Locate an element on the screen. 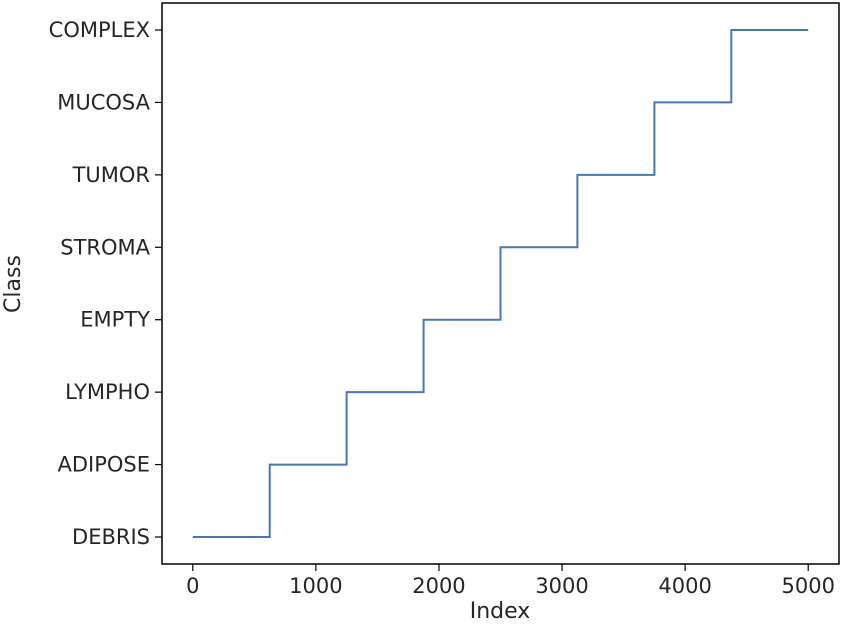 This screenshot has height=625, width=847. y-tick-label: EMPTY is located at coordinates (115, 320).